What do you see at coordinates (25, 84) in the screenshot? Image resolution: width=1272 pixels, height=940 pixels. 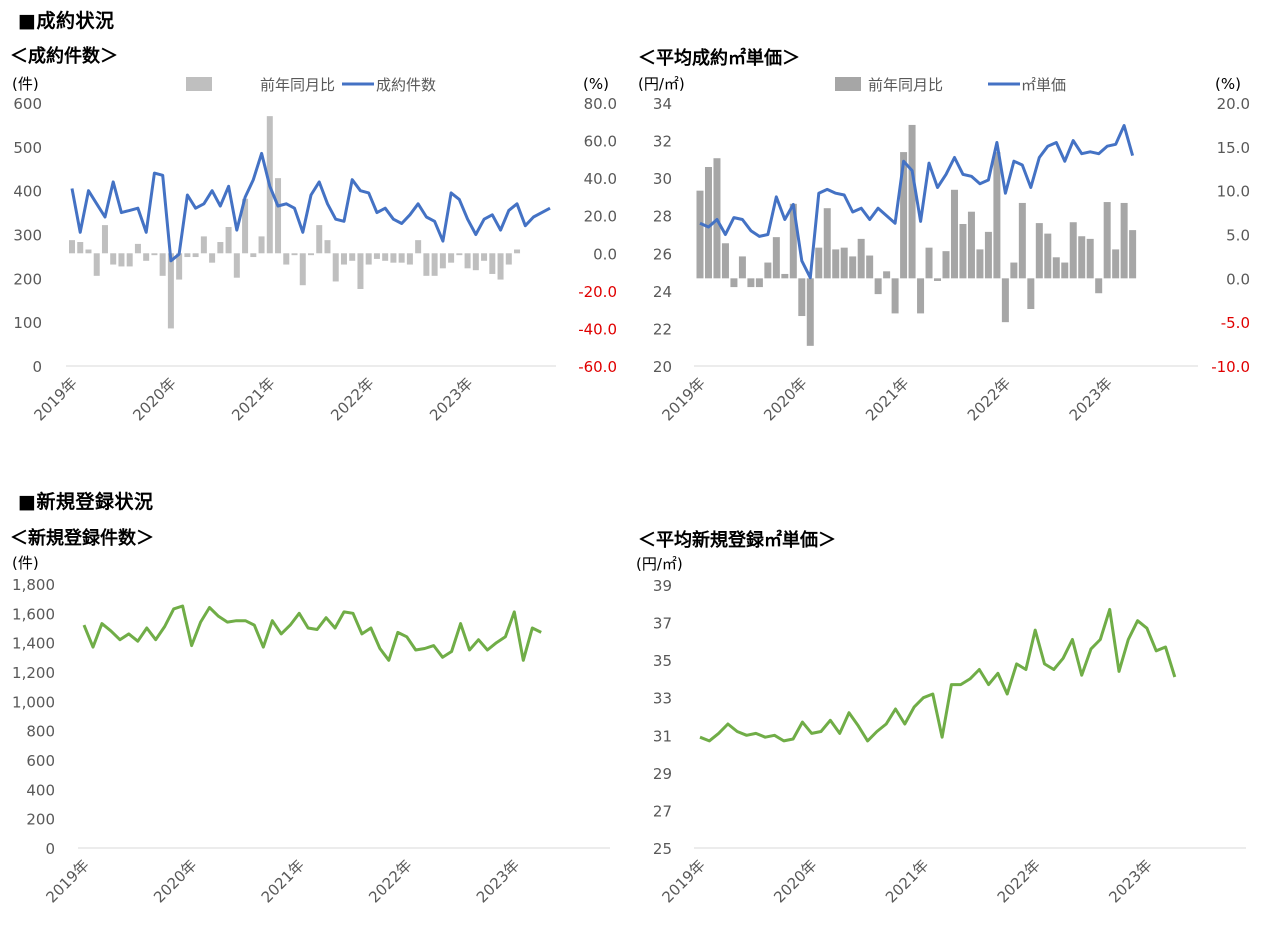 I see `y-axis-unit-left: (件)` at bounding box center [25, 84].